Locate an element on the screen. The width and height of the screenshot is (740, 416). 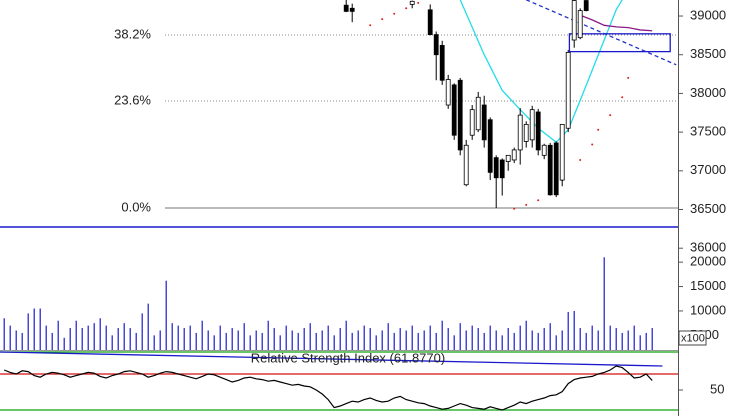
y-tick-label: 37500 is located at coordinates (708, 131).